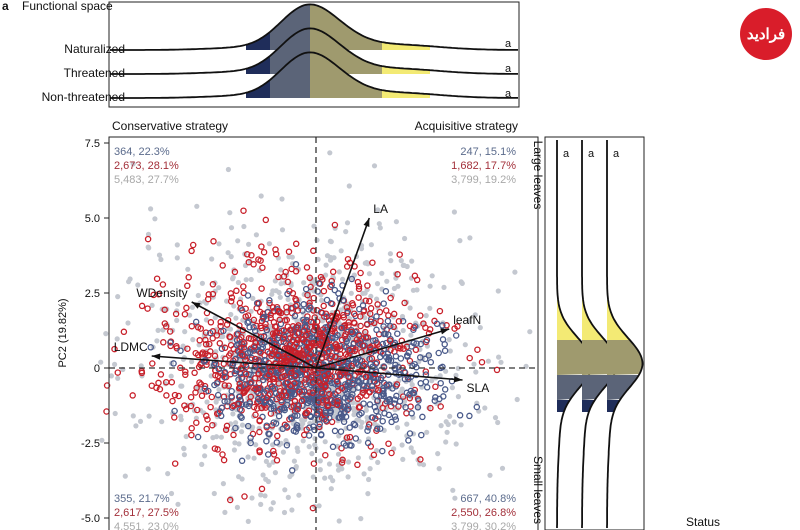 Image resolution: width=800 pixels, height=530 pixels. I want to click on loading-label: LA, so click(380, 209).